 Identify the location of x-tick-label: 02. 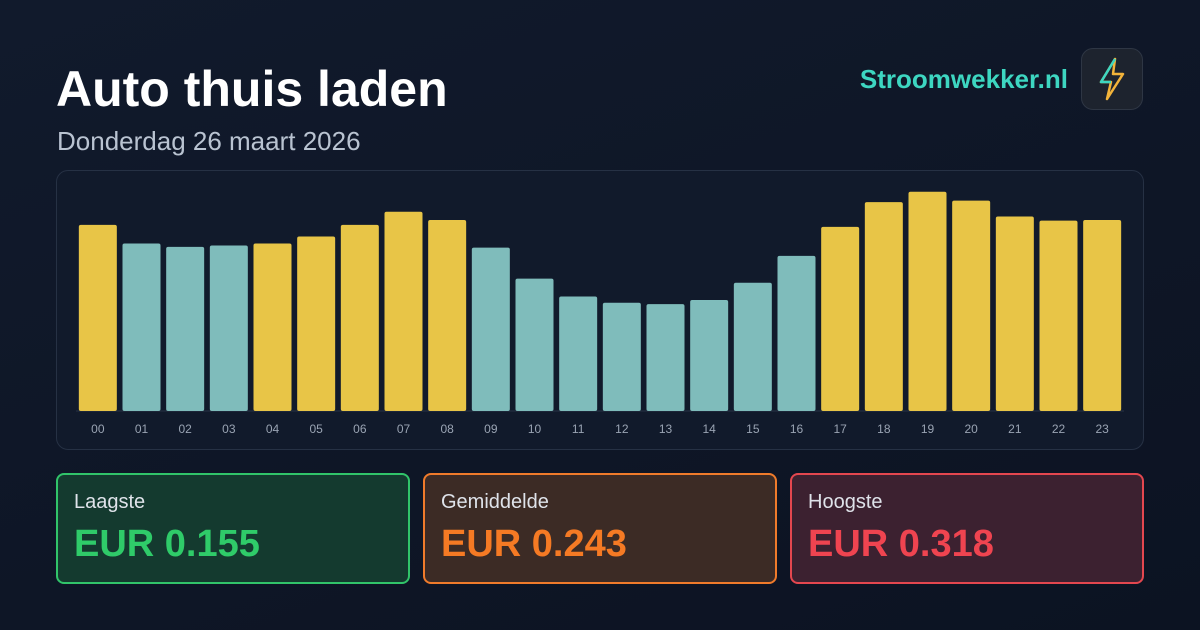
(185, 429).